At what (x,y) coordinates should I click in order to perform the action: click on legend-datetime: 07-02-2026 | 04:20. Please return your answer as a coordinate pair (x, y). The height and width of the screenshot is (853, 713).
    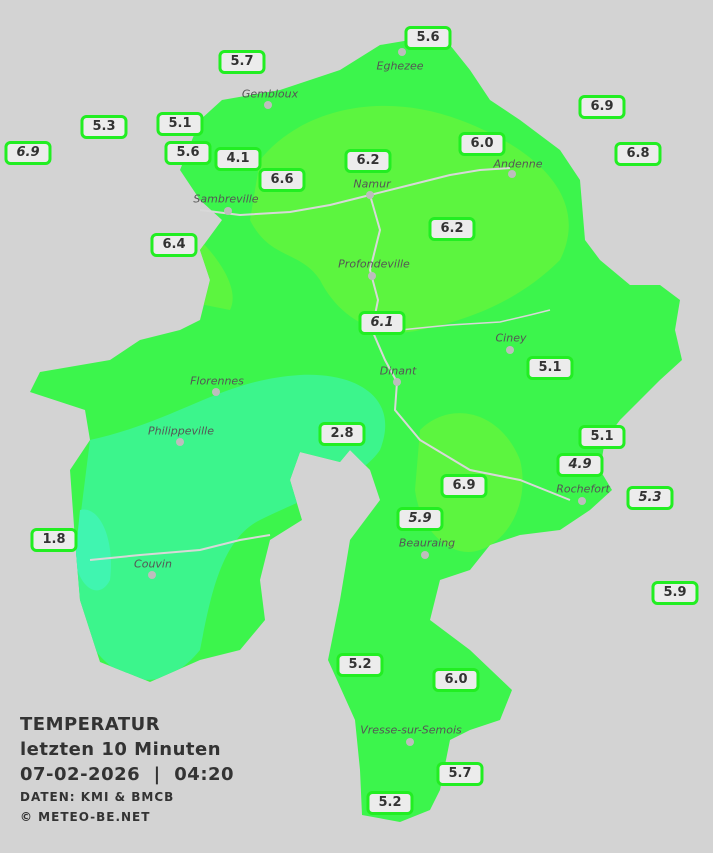
    Looking at the image, I should click on (127, 774).